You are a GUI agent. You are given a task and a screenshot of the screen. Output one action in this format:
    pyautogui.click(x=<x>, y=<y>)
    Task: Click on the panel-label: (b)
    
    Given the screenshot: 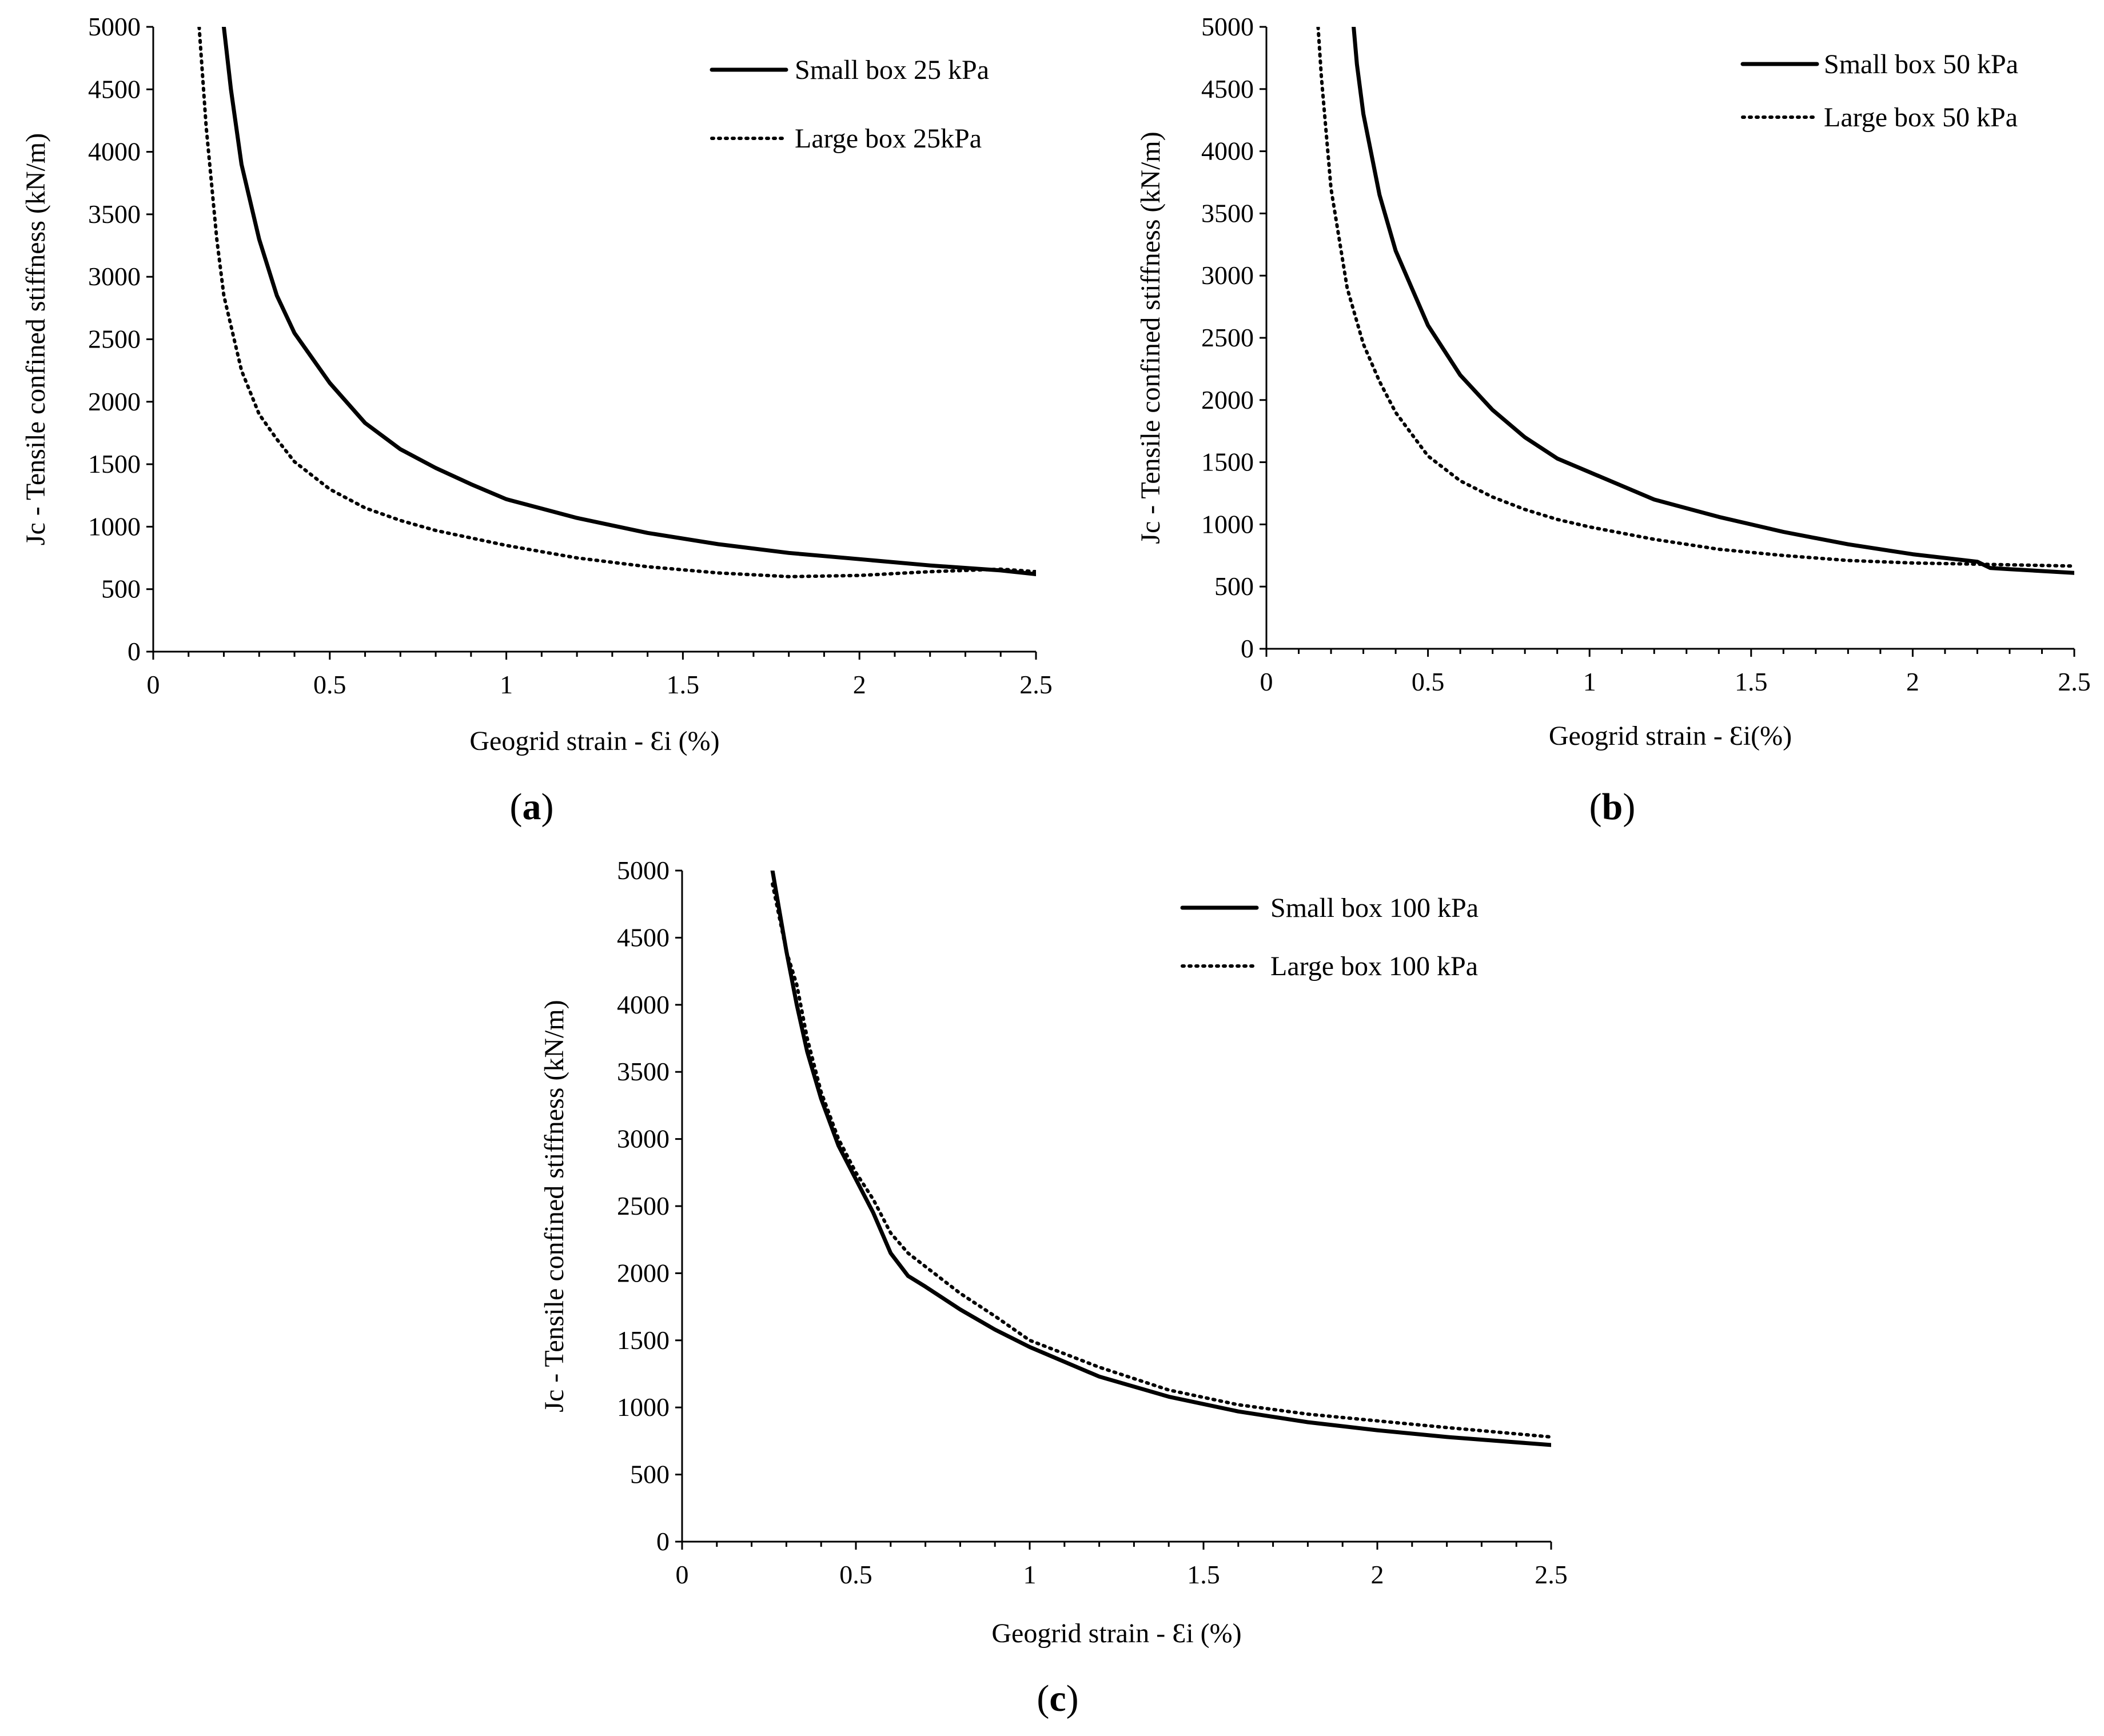 What is the action you would take?
    pyautogui.click(x=1612, y=807)
    